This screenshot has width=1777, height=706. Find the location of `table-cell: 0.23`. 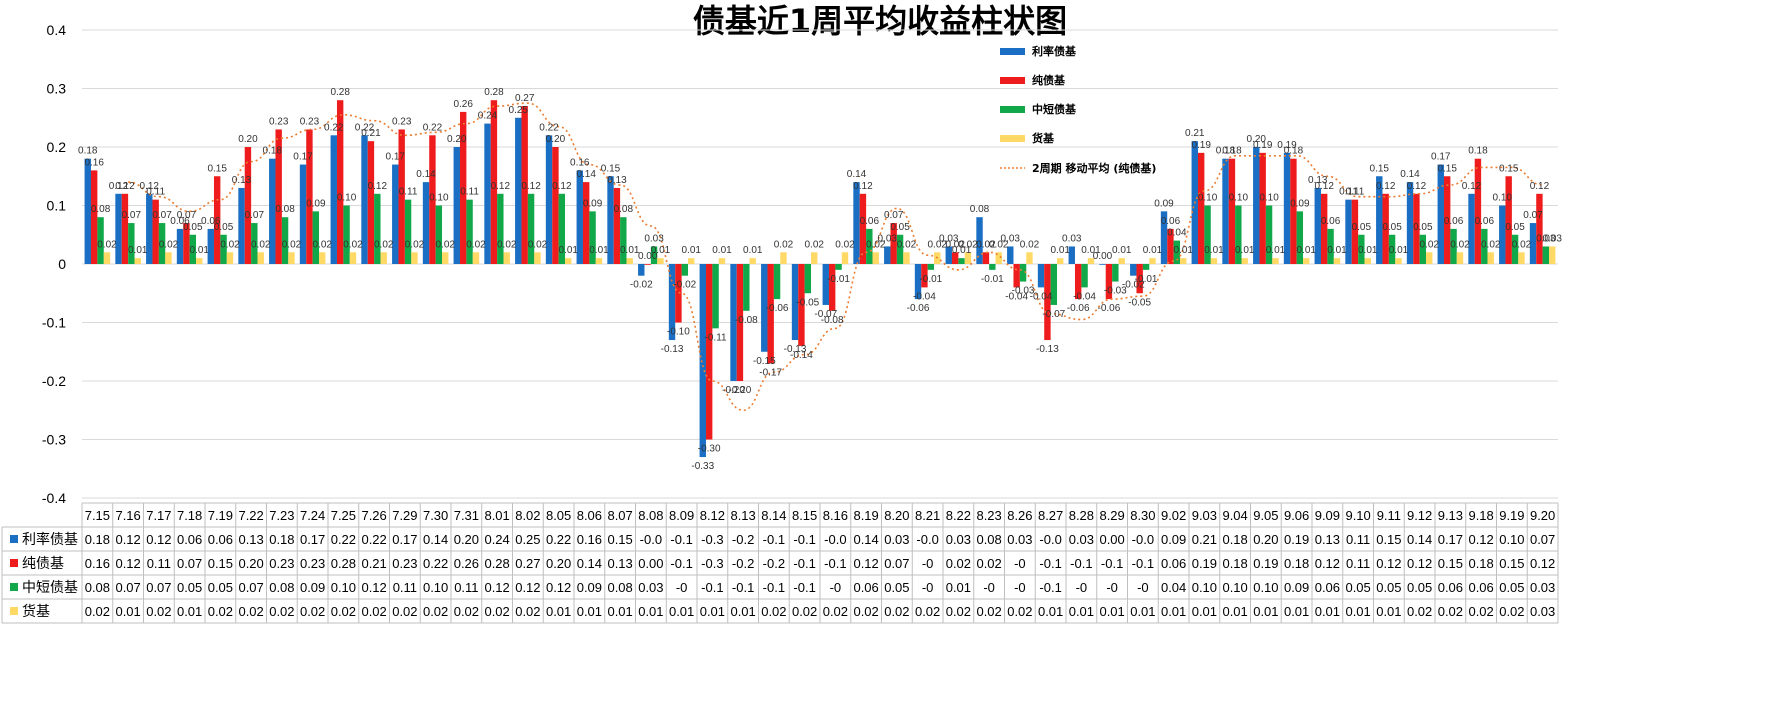

table-cell: 0.23 is located at coordinates (404, 563).